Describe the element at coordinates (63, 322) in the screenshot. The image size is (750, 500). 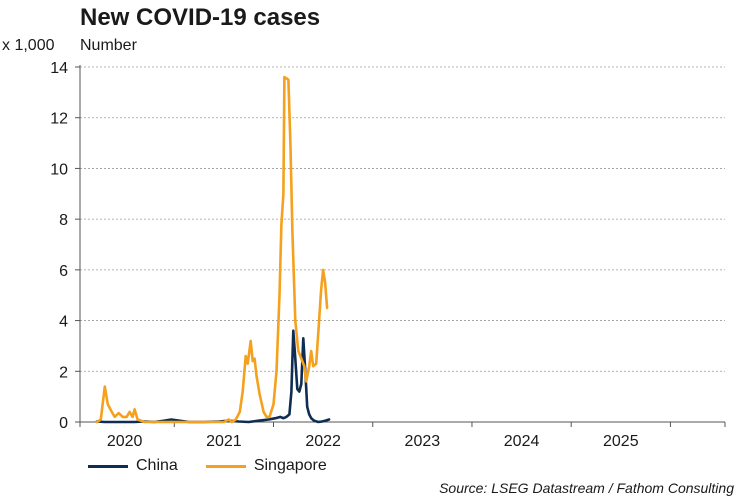
I see `y-tick-label-4: 4` at that location.